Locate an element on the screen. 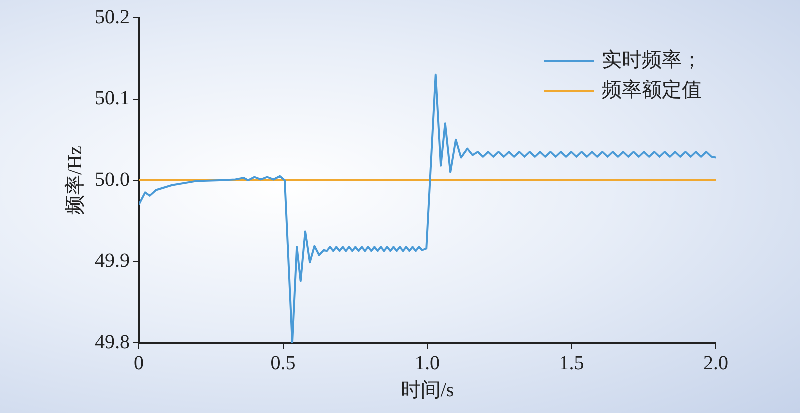 The width and height of the screenshot is (800, 413). x-axis-title: 时间/s is located at coordinates (427, 390).